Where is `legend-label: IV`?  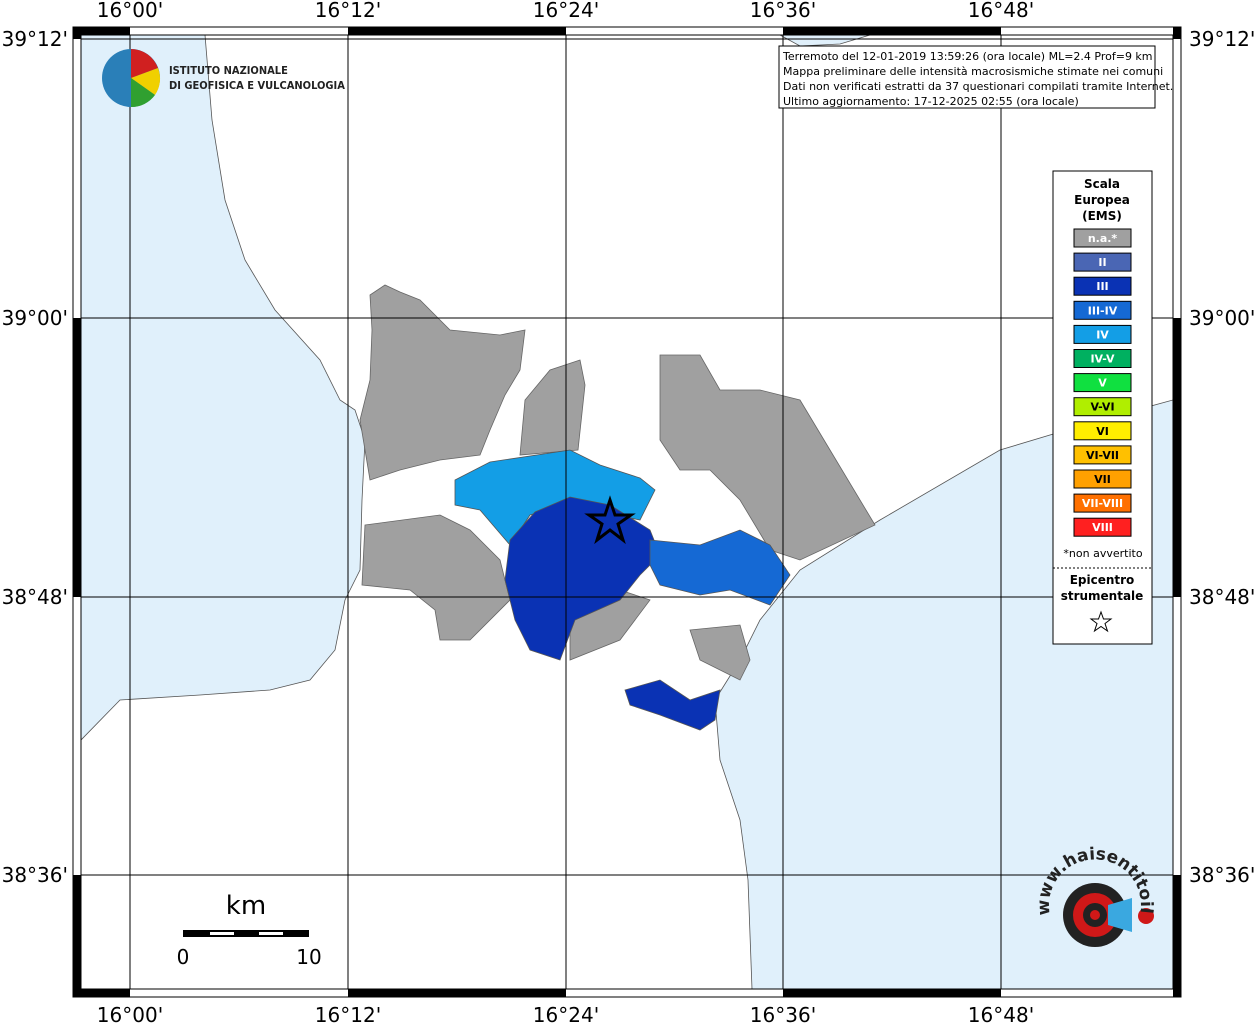 legend-label: IV is located at coordinates (1102, 334).